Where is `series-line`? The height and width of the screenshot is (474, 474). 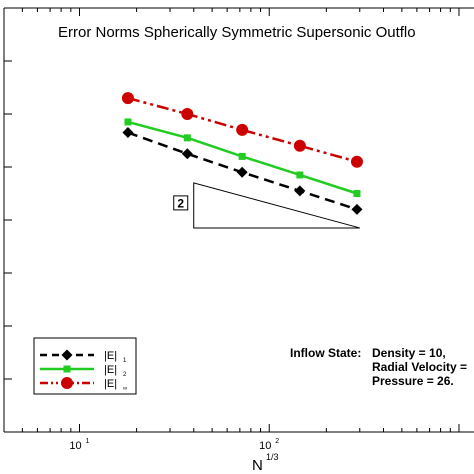
series-line is located at coordinates (242, 129).